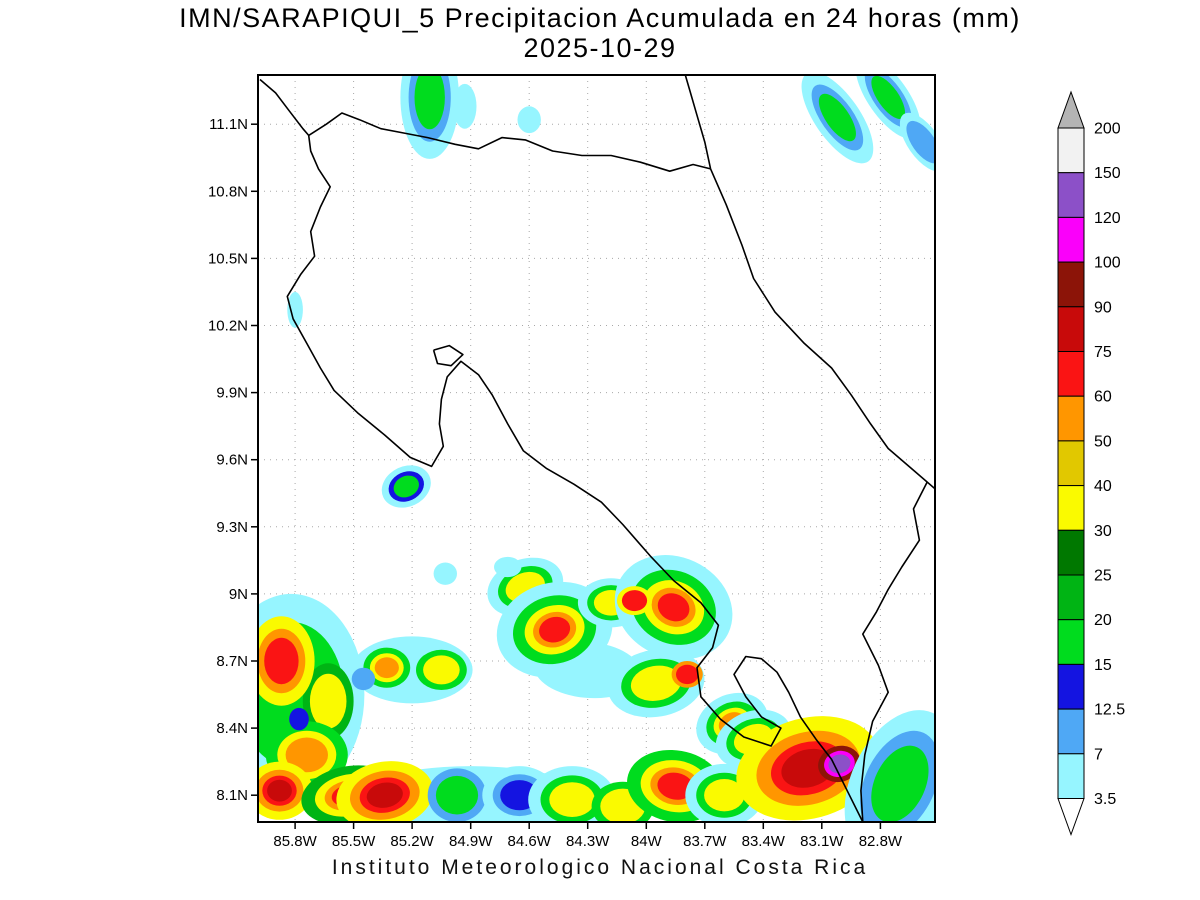  Describe the element at coordinates (764, 841) in the screenshot. I see `x-tick-label: 83.4W` at that location.